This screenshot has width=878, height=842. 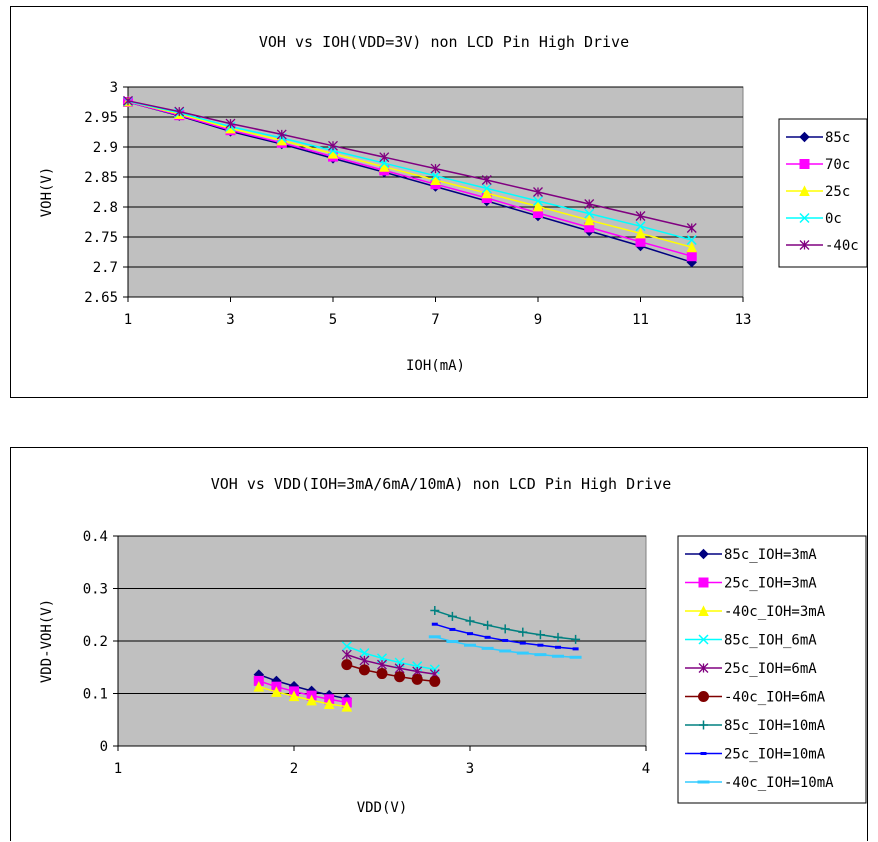 What do you see at coordinates (842, 246) in the screenshot?
I see `legend-label: -40c` at bounding box center [842, 246].